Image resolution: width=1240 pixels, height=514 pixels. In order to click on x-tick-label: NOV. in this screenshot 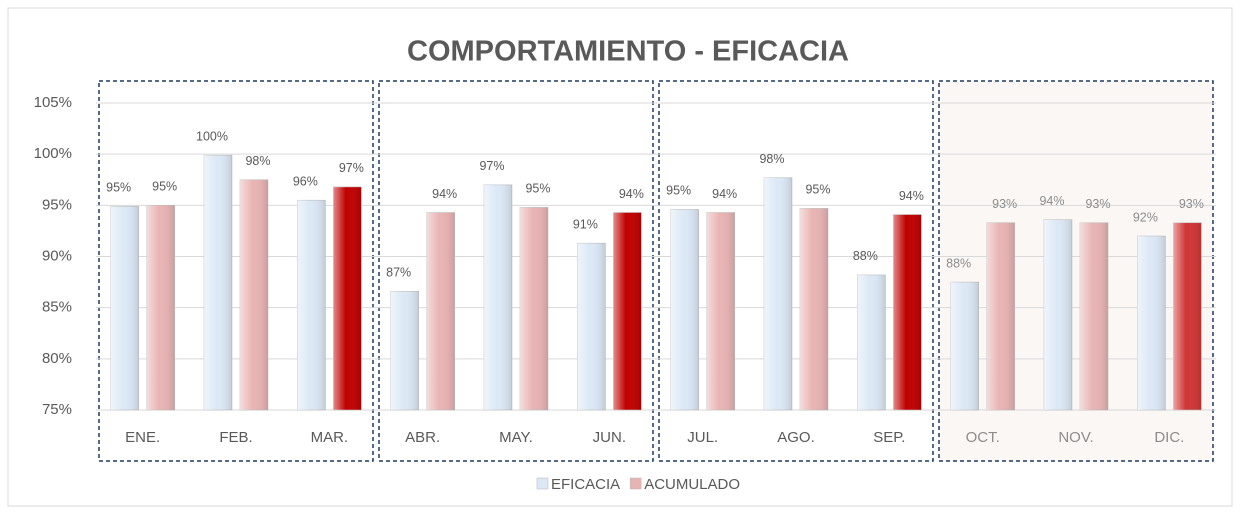, I will do `click(1075, 437)`.